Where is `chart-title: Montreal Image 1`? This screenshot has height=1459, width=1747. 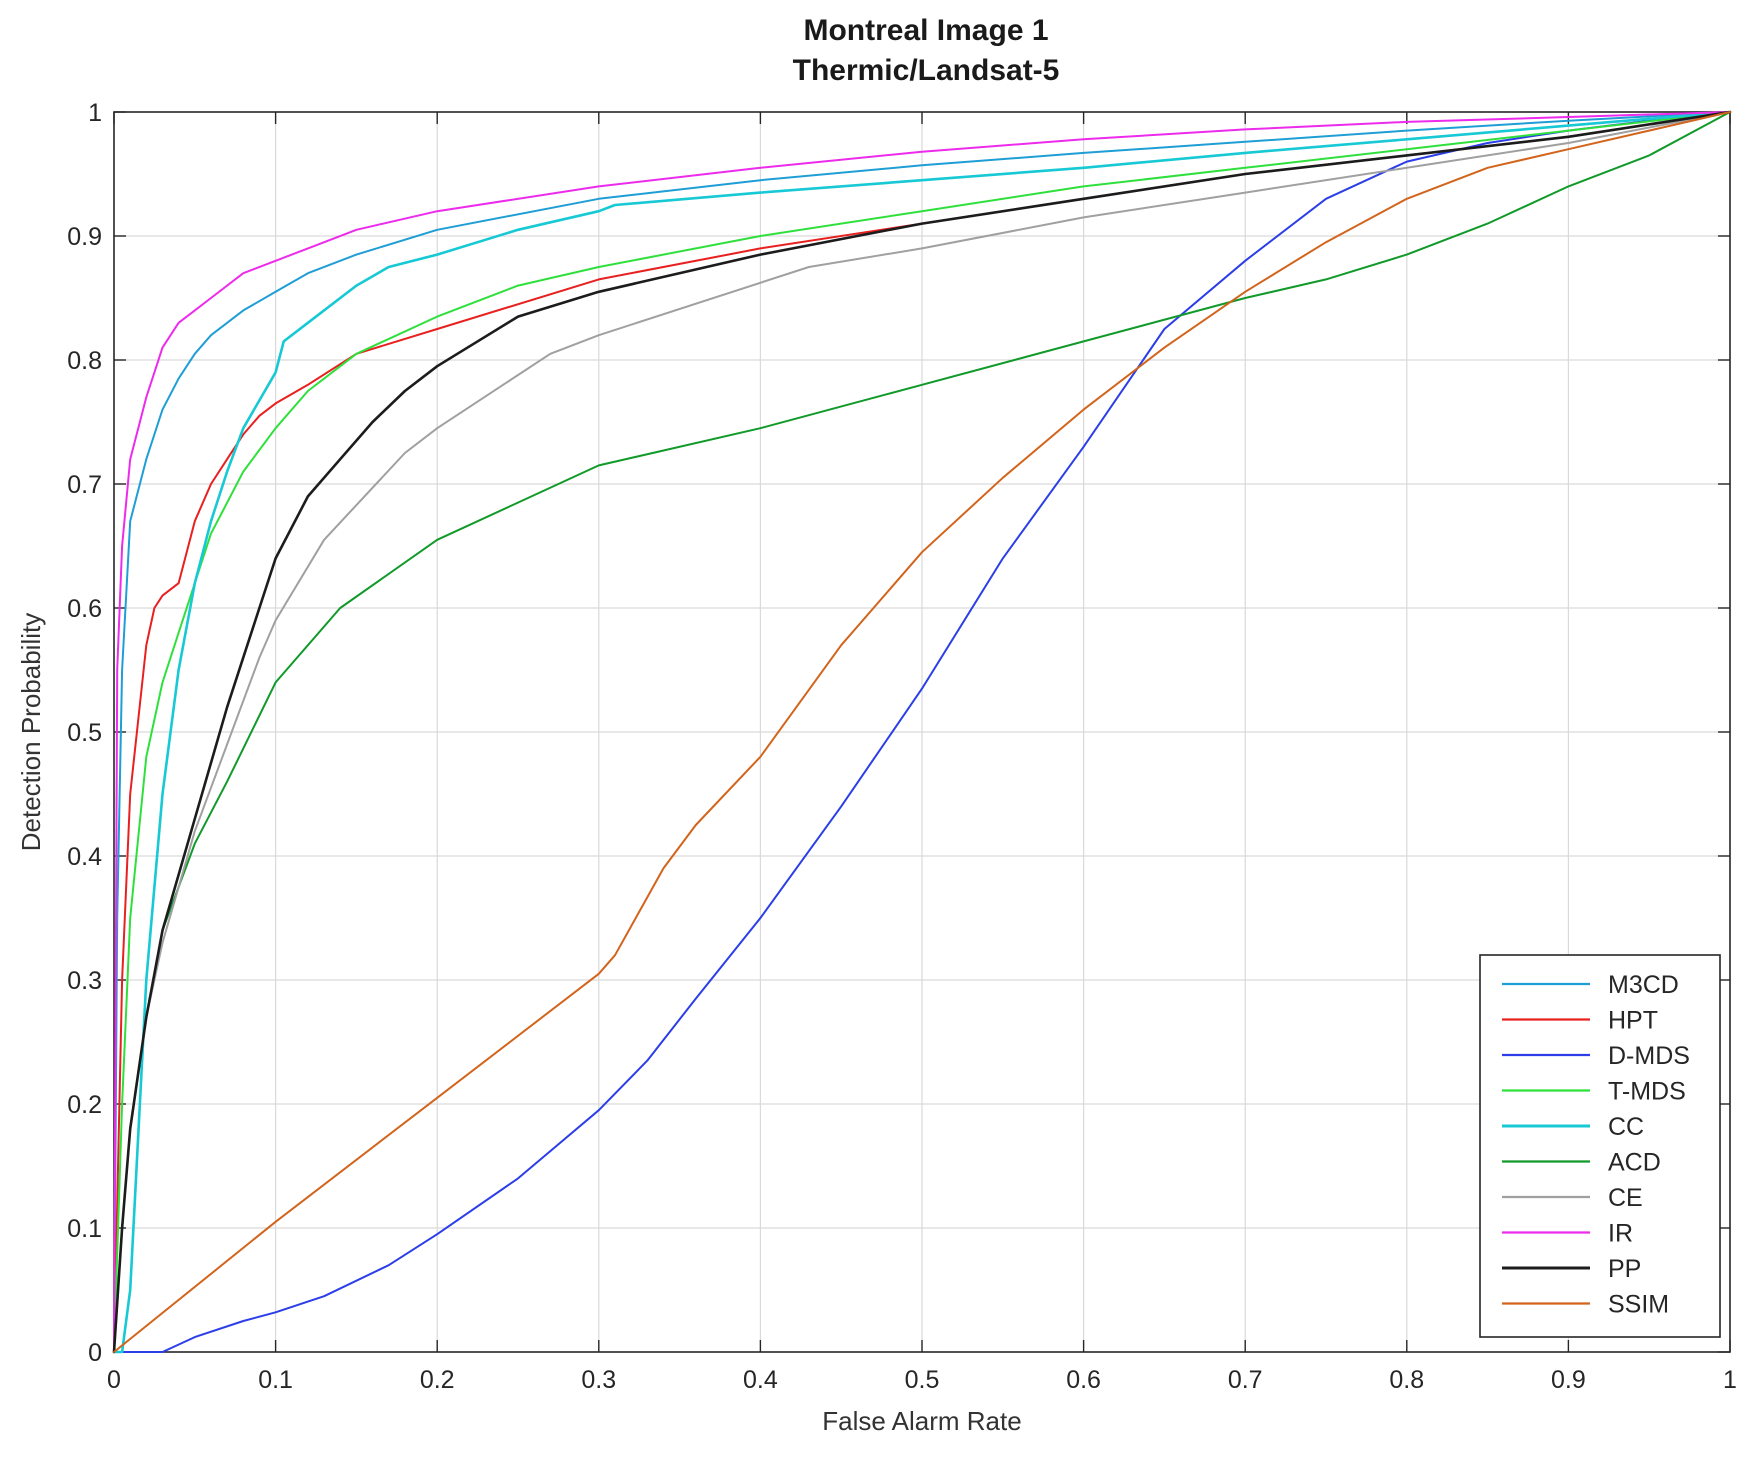 chart-title: Montreal Image 1 is located at coordinates (925, 30).